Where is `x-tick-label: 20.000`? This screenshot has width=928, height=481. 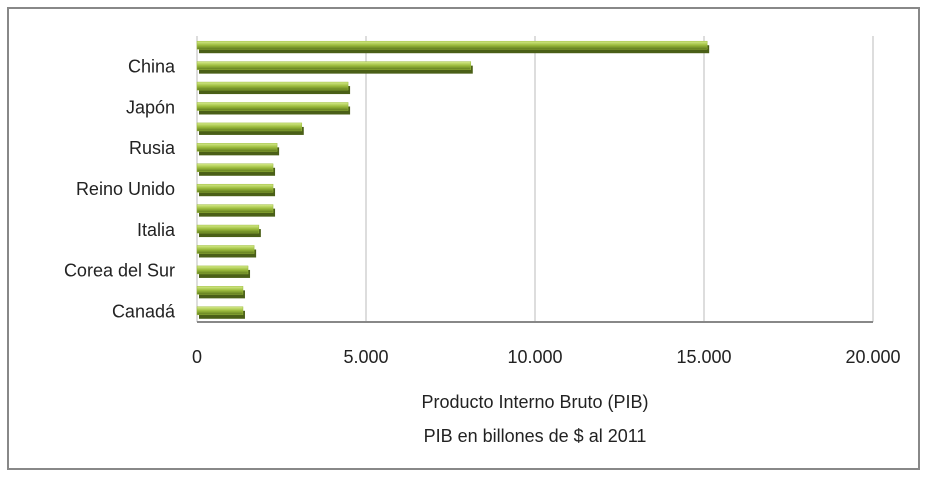
x-tick-label: 20.000 is located at coordinates (872, 357).